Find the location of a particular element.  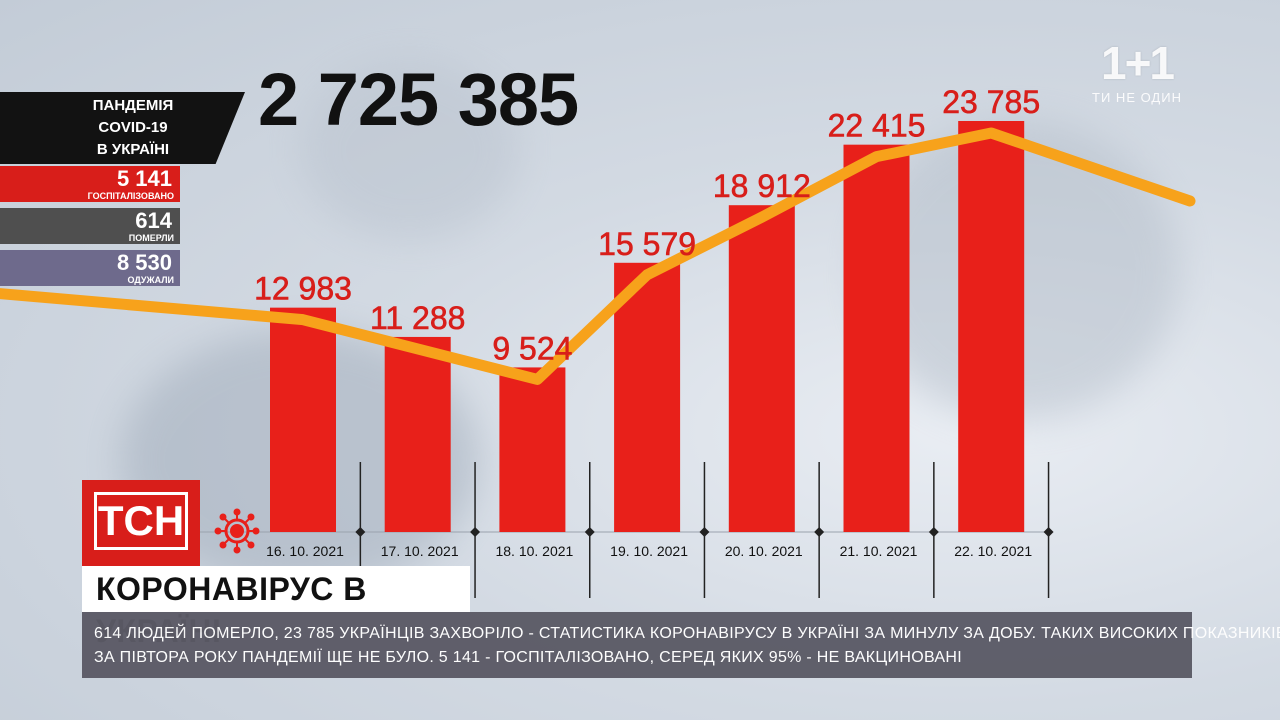

virus-icon is located at coordinates (237, 531).